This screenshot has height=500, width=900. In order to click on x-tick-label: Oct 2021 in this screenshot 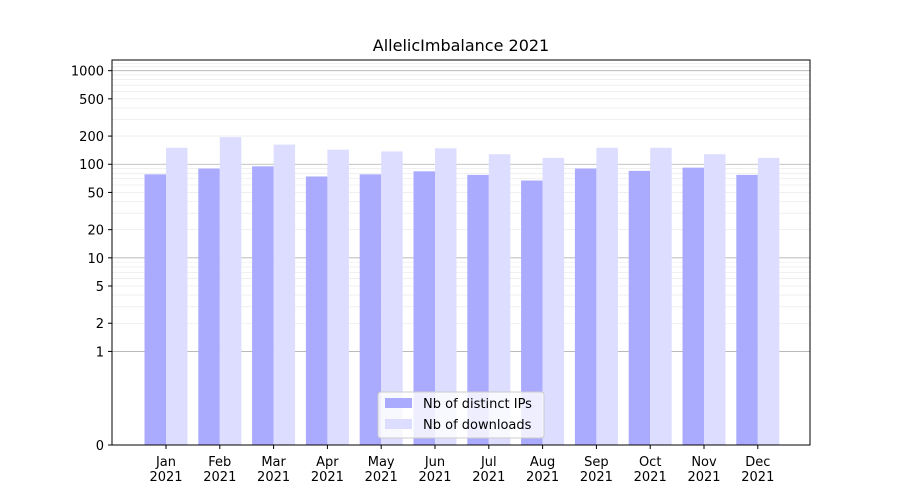, I will do `click(650, 470)`.